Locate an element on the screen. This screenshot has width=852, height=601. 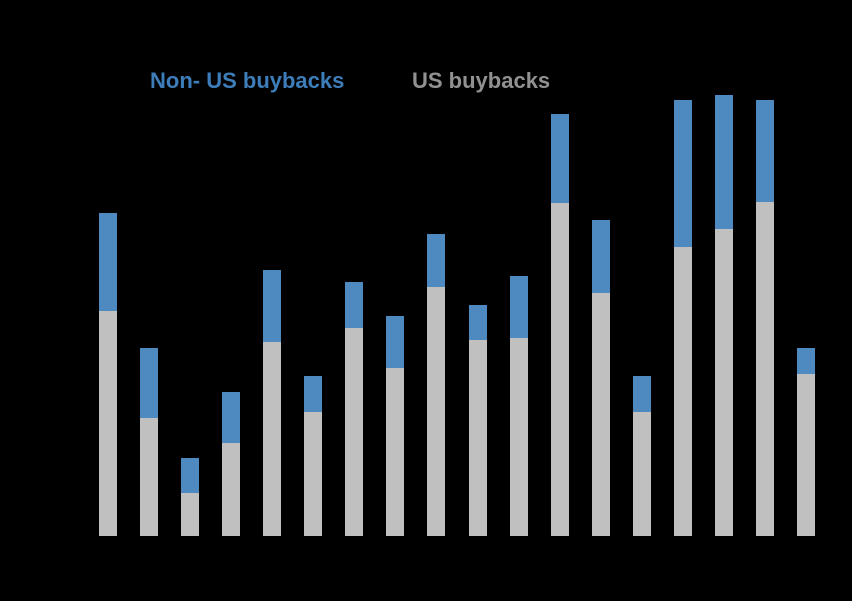
legend-label-us-buybacks: US buybacks is located at coordinates (481, 80).